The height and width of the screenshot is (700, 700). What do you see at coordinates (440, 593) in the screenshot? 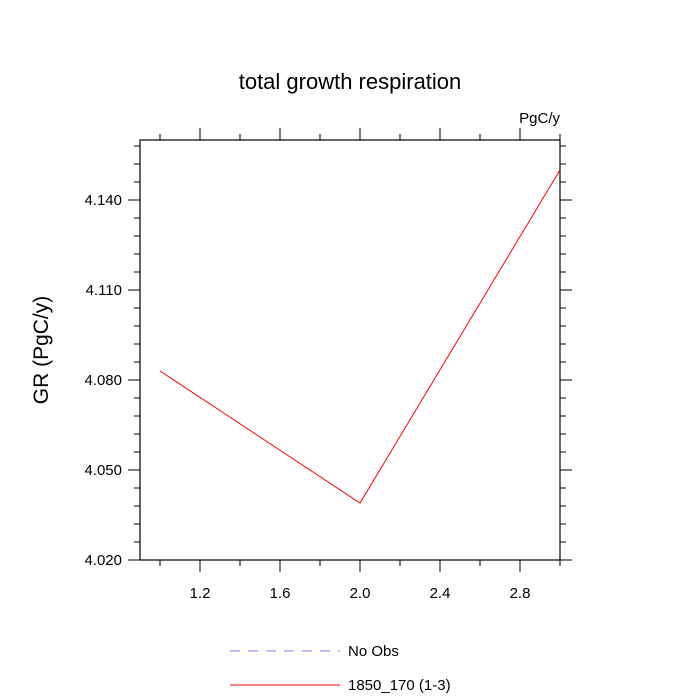
I see `x-tick-label: 2.4` at bounding box center [440, 593].